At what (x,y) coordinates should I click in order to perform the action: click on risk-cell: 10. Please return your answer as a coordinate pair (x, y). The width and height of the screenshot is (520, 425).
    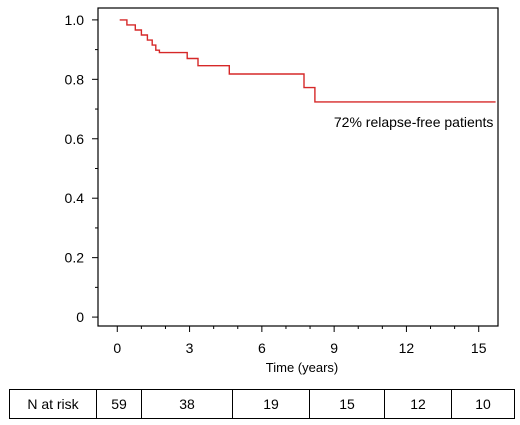
    Looking at the image, I should click on (483, 404).